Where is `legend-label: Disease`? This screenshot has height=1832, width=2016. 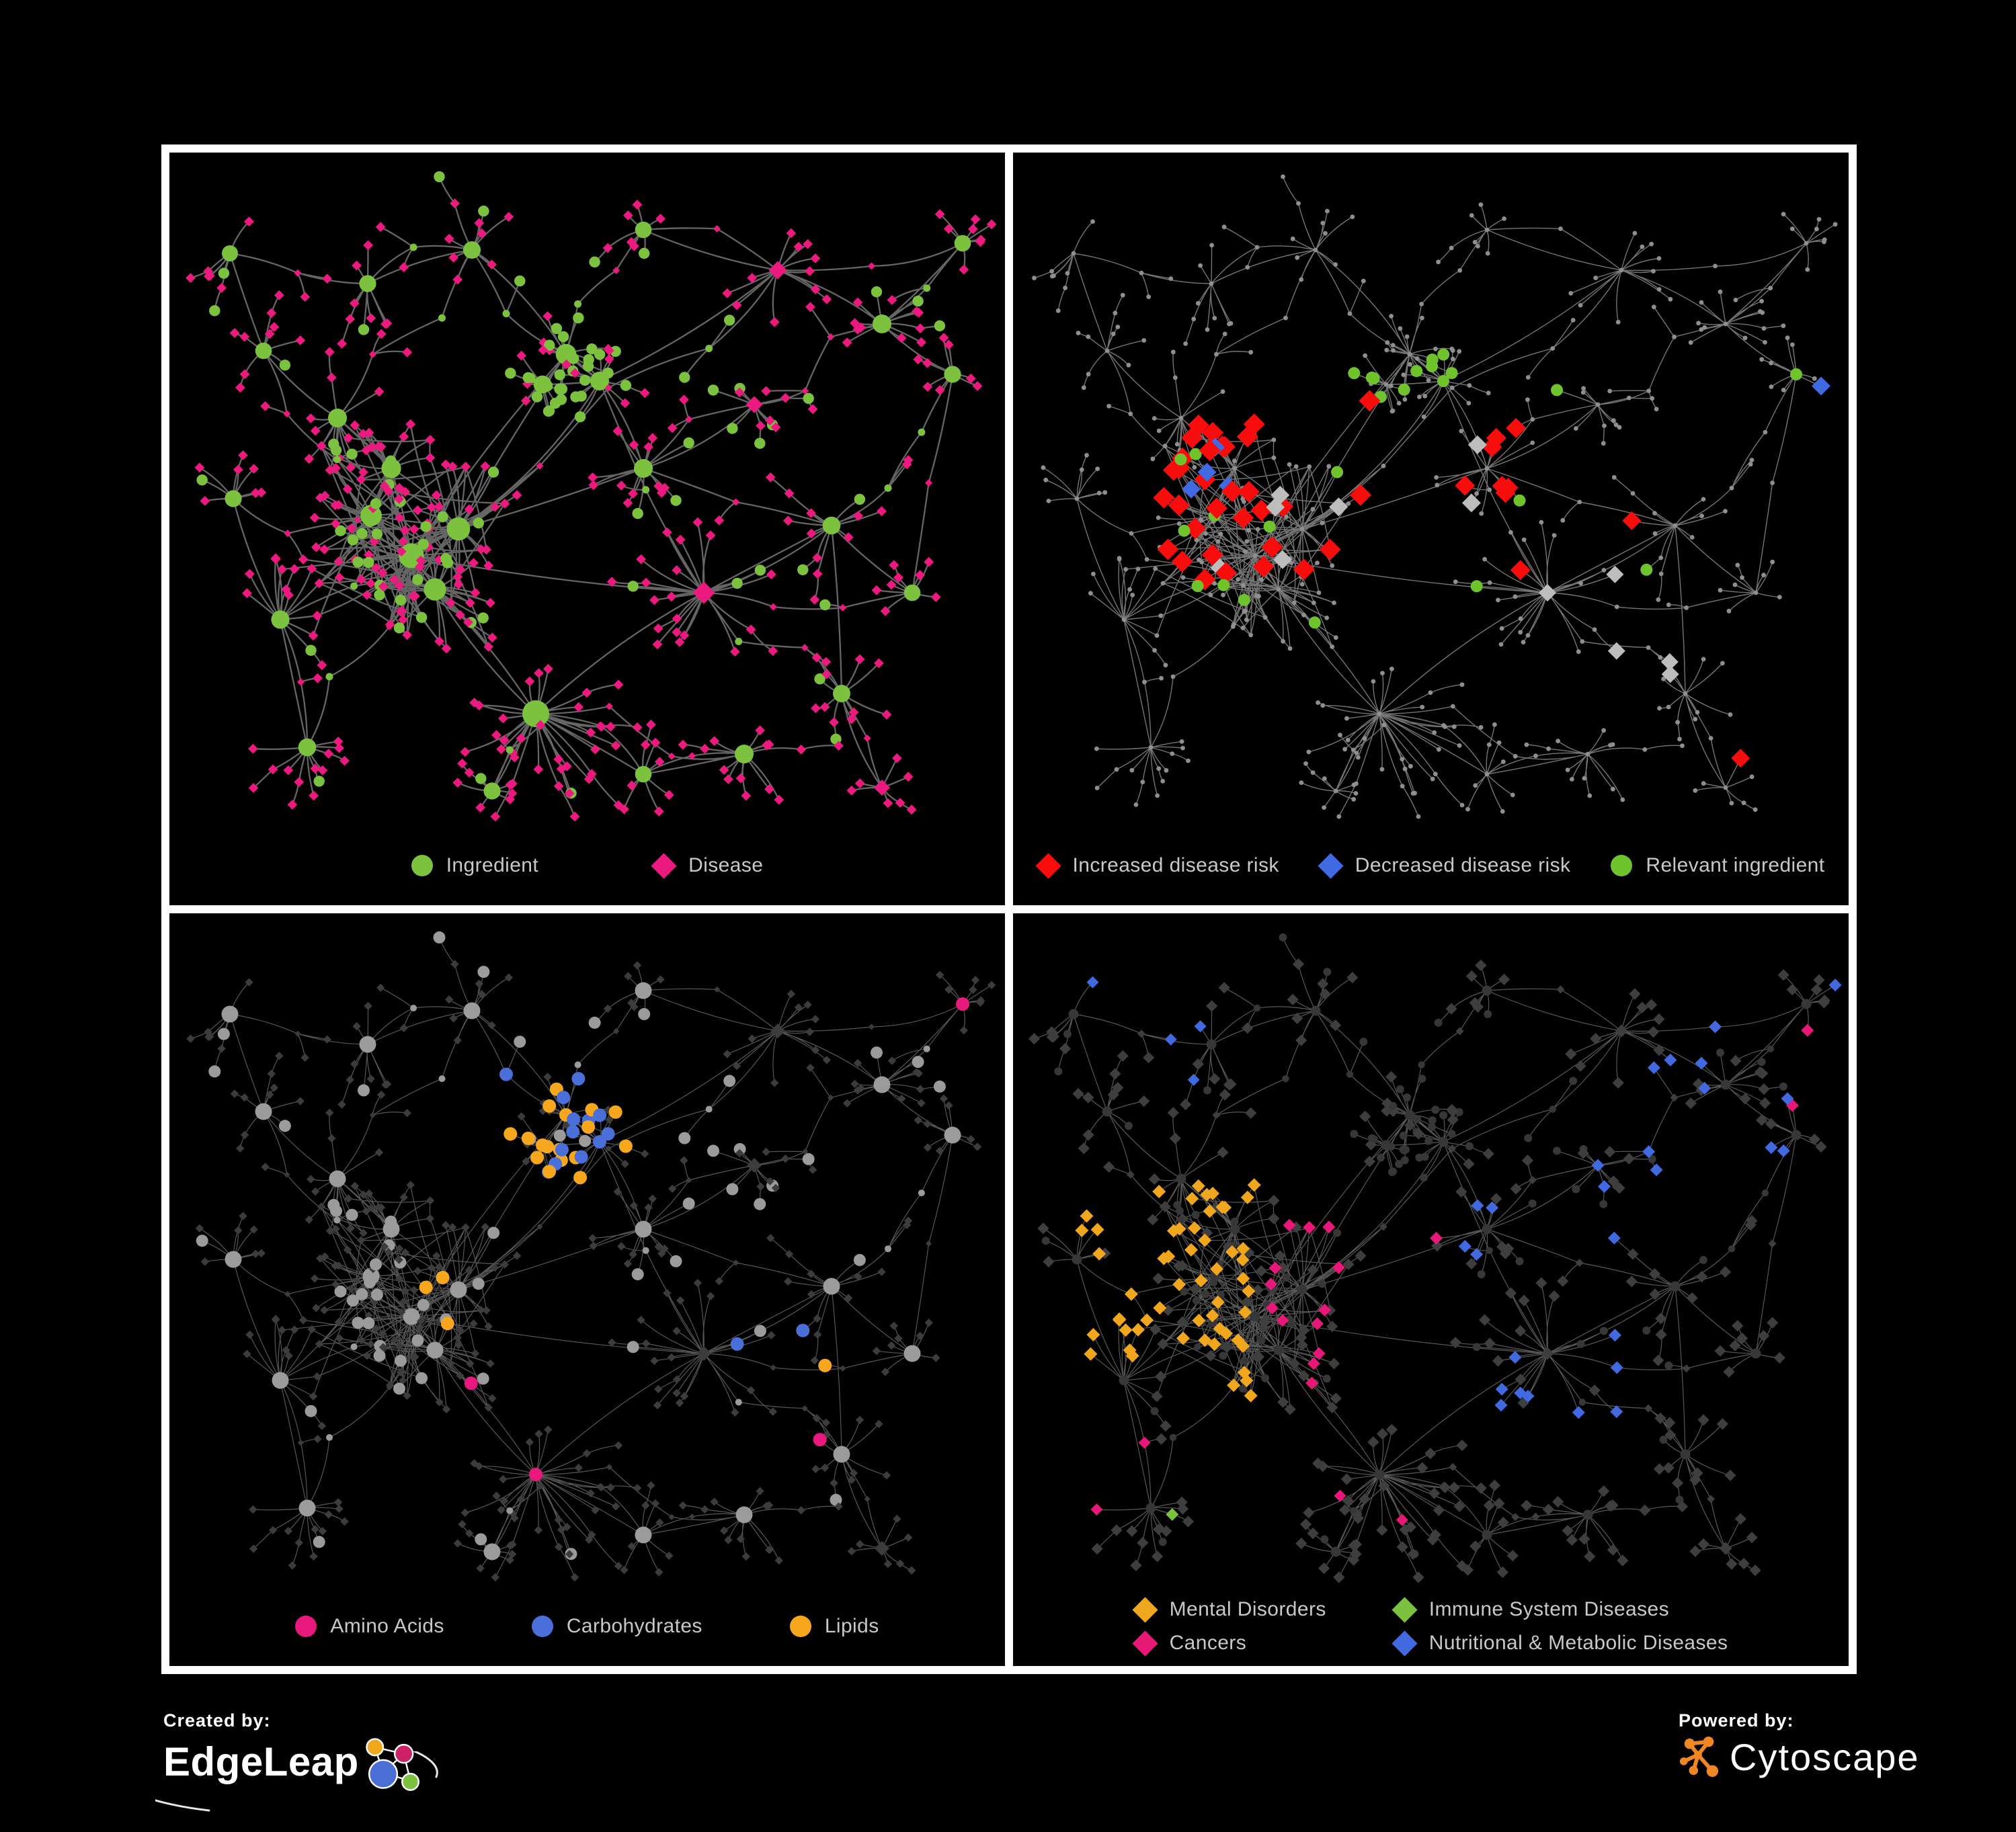 legend-label: Disease is located at coordinates (726, 865).